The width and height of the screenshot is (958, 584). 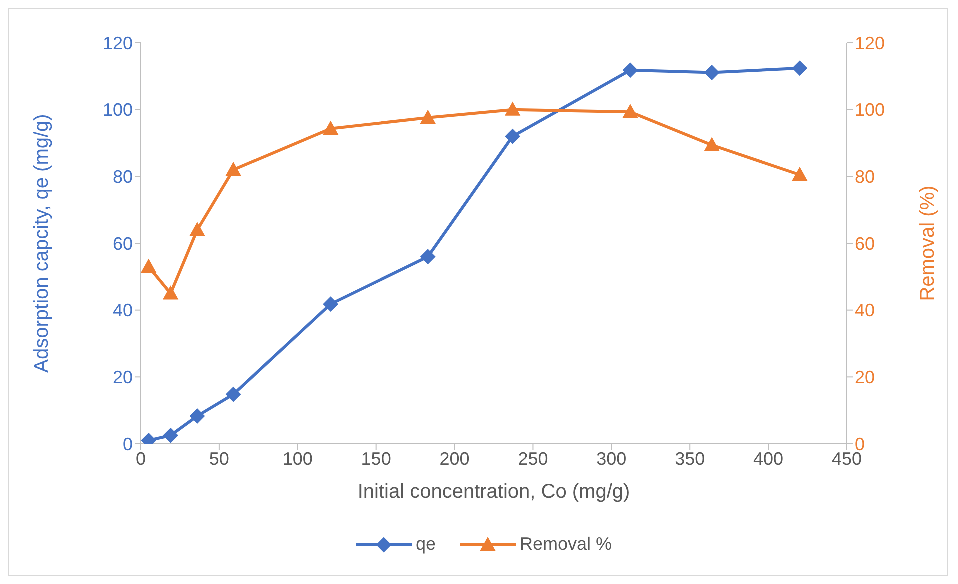 What do you see at coordinates (870, 110) in the screenshot?
I see `y2-tick-label: 100` at bounding box center [870, 110].